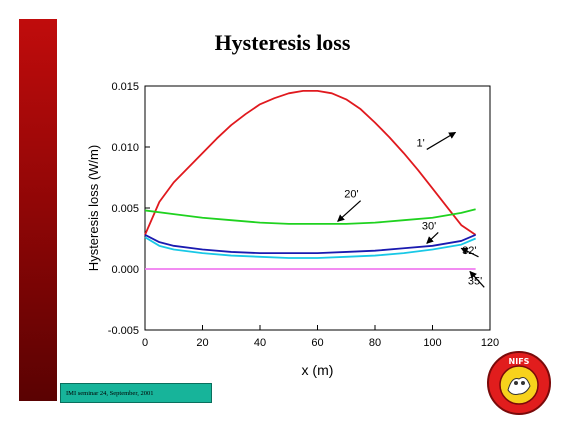 This screenshot has width=565, height=423. I want to click on y-tick-label: 0.015, so click(125, 87).